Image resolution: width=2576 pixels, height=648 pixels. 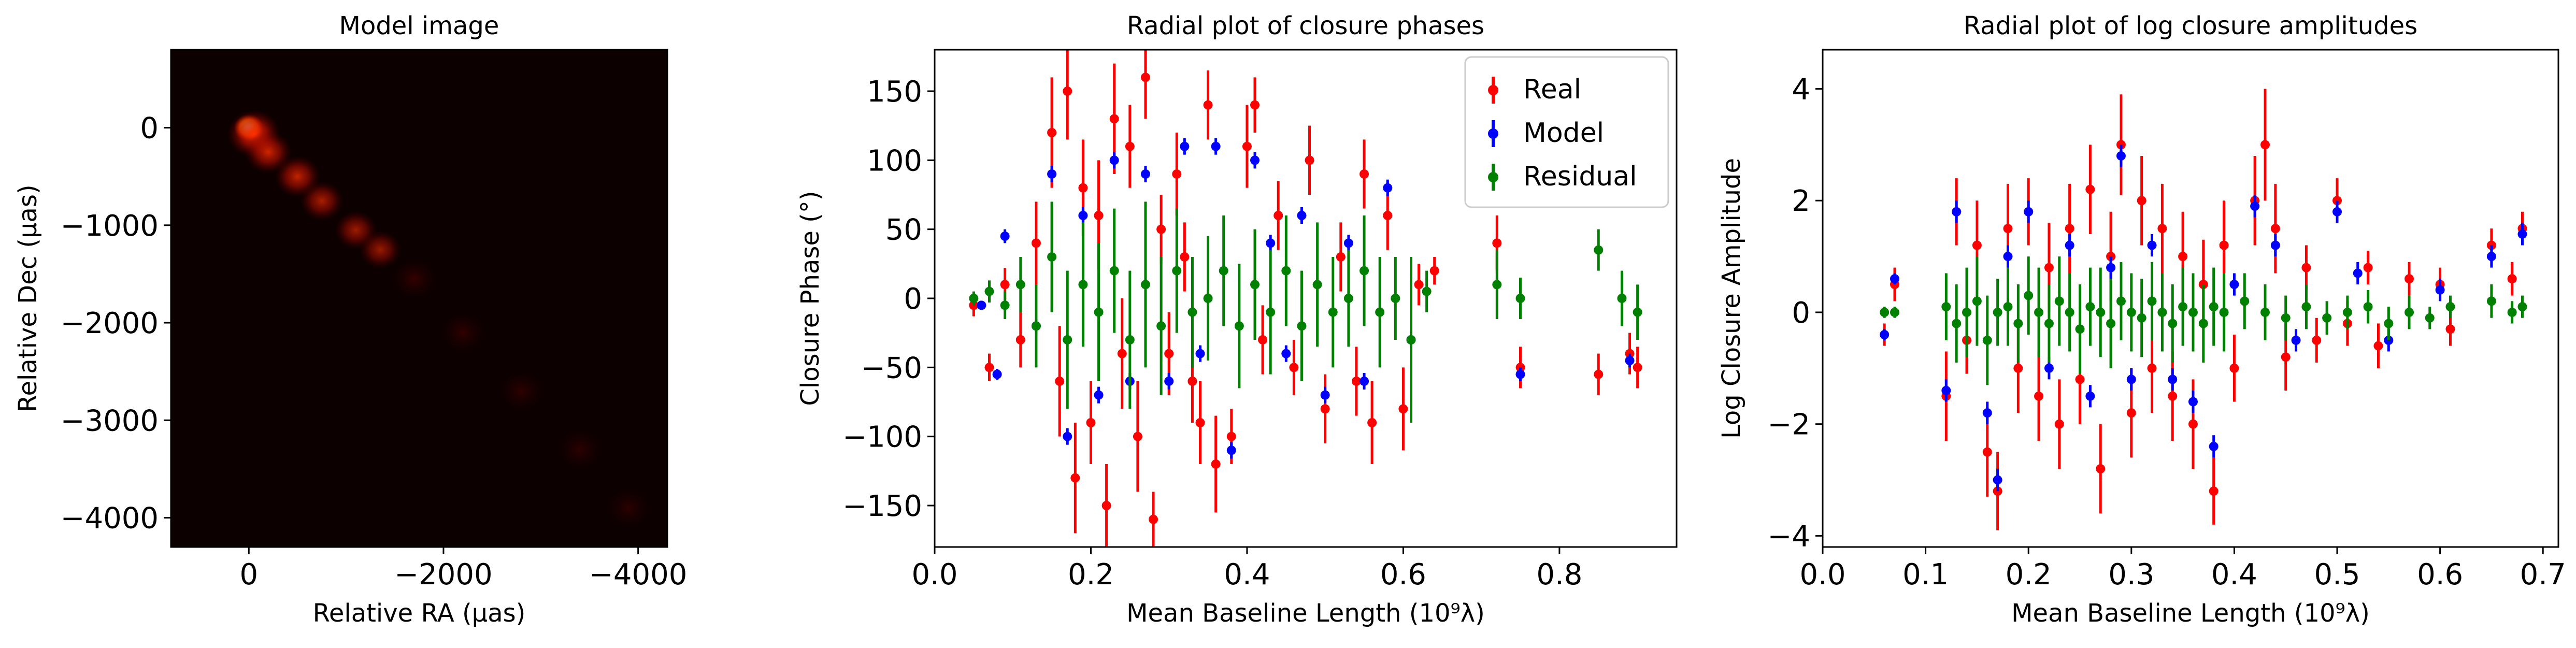 What do you see at coordinates (116, 324) in the screenshot?
I see `image-y-ticks: 0 −1000 −2000 −3000 −4000` at bounding box center [116, 324].